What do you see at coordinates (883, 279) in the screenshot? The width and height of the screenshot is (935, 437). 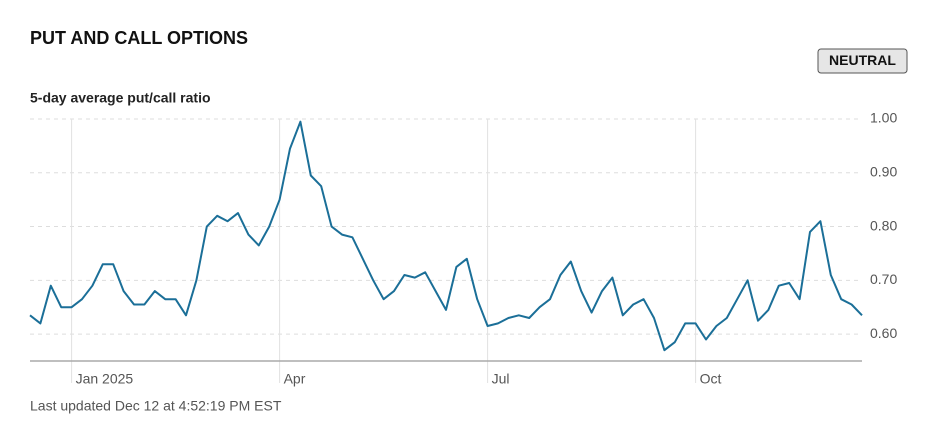 I see `y-tick-label: 0.70` at bounding box center [883, 279].